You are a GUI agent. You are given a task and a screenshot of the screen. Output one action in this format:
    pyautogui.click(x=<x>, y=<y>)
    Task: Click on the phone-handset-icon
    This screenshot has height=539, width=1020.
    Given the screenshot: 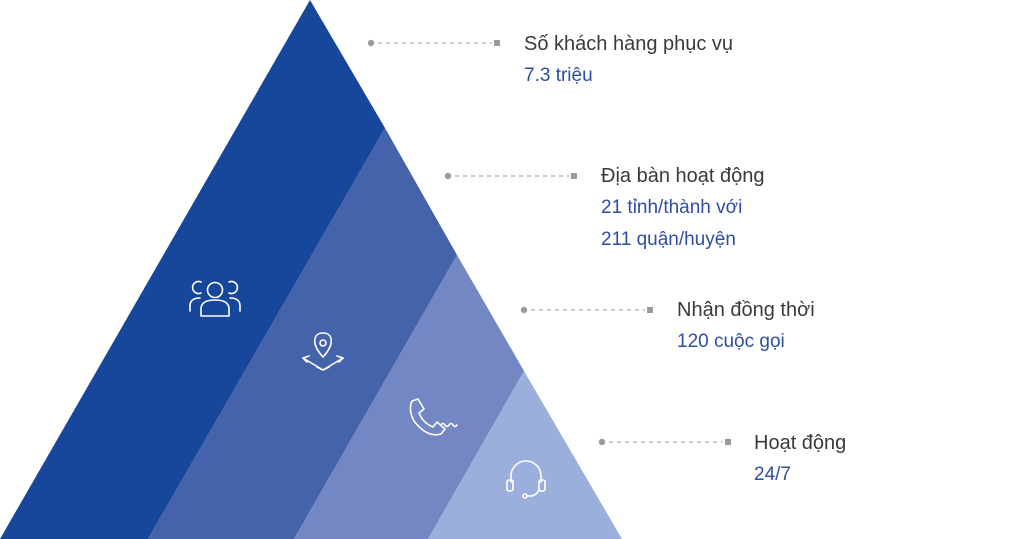 What is the action you would take?
    pyautogui.click(x=433, y=417)
    